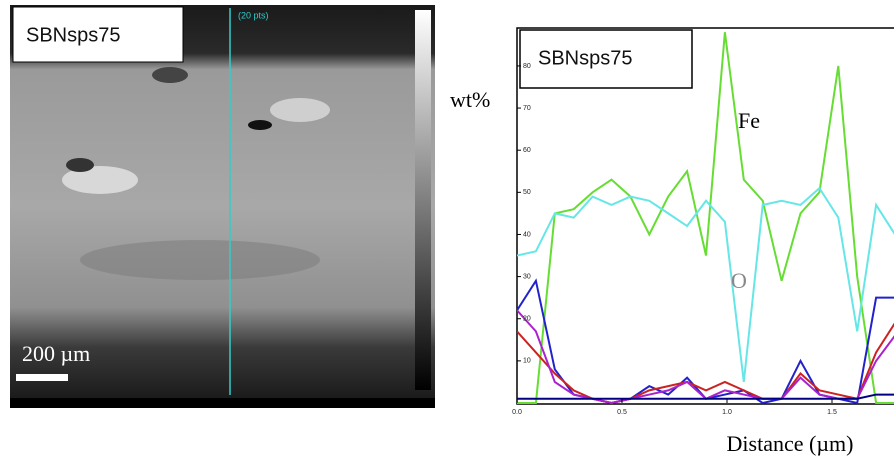  I want to click on series-annotation: O, so click(739, 280).